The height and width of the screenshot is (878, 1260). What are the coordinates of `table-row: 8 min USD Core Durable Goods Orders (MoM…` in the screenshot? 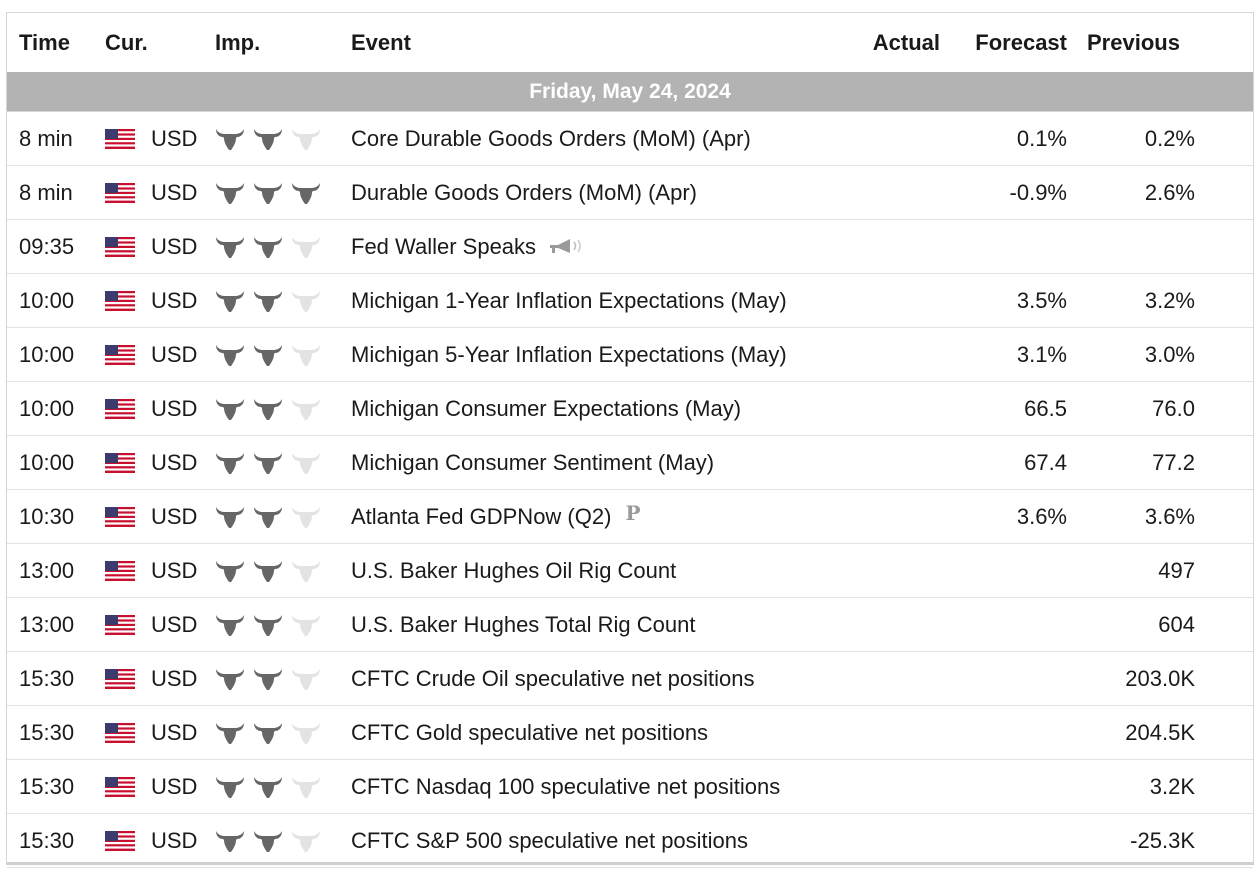 It's located at (630, 139).